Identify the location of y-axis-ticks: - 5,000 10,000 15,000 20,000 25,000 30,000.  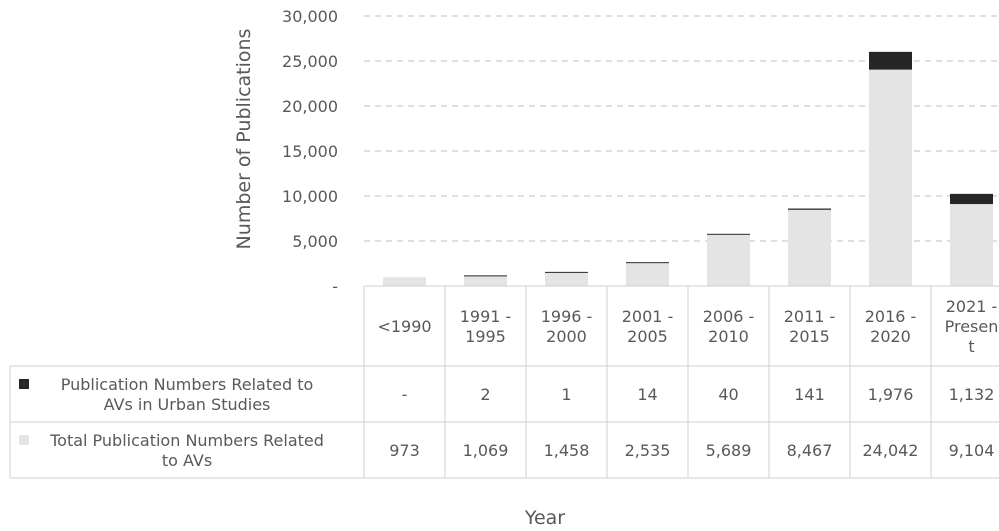
(310, 151).